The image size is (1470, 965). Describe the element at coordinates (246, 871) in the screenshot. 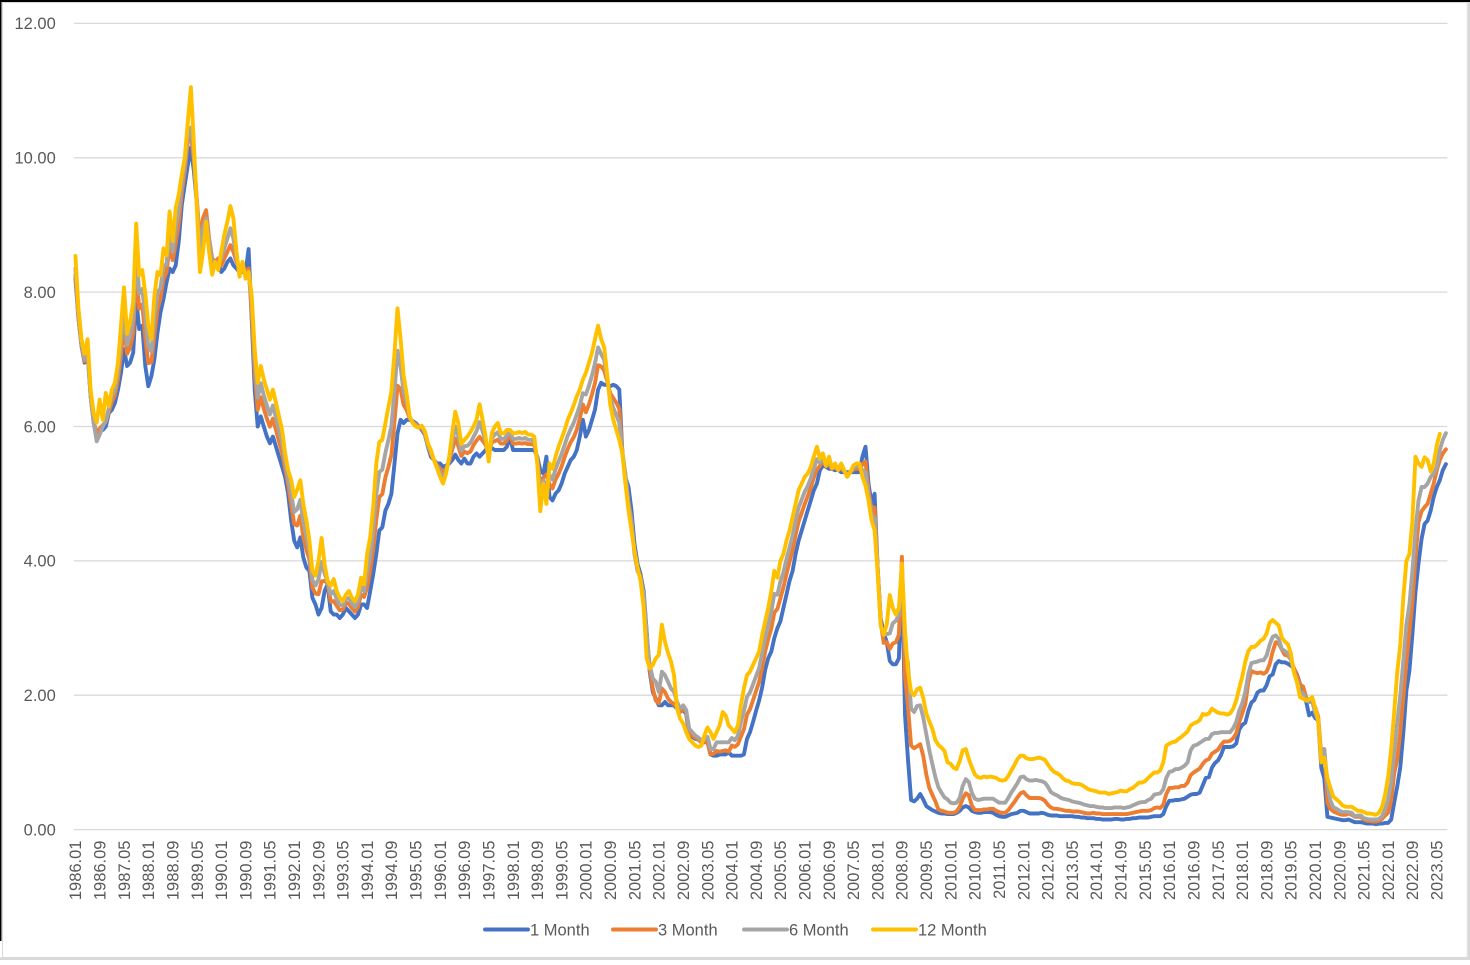

I see `svg-text: 1990.09` at that location.